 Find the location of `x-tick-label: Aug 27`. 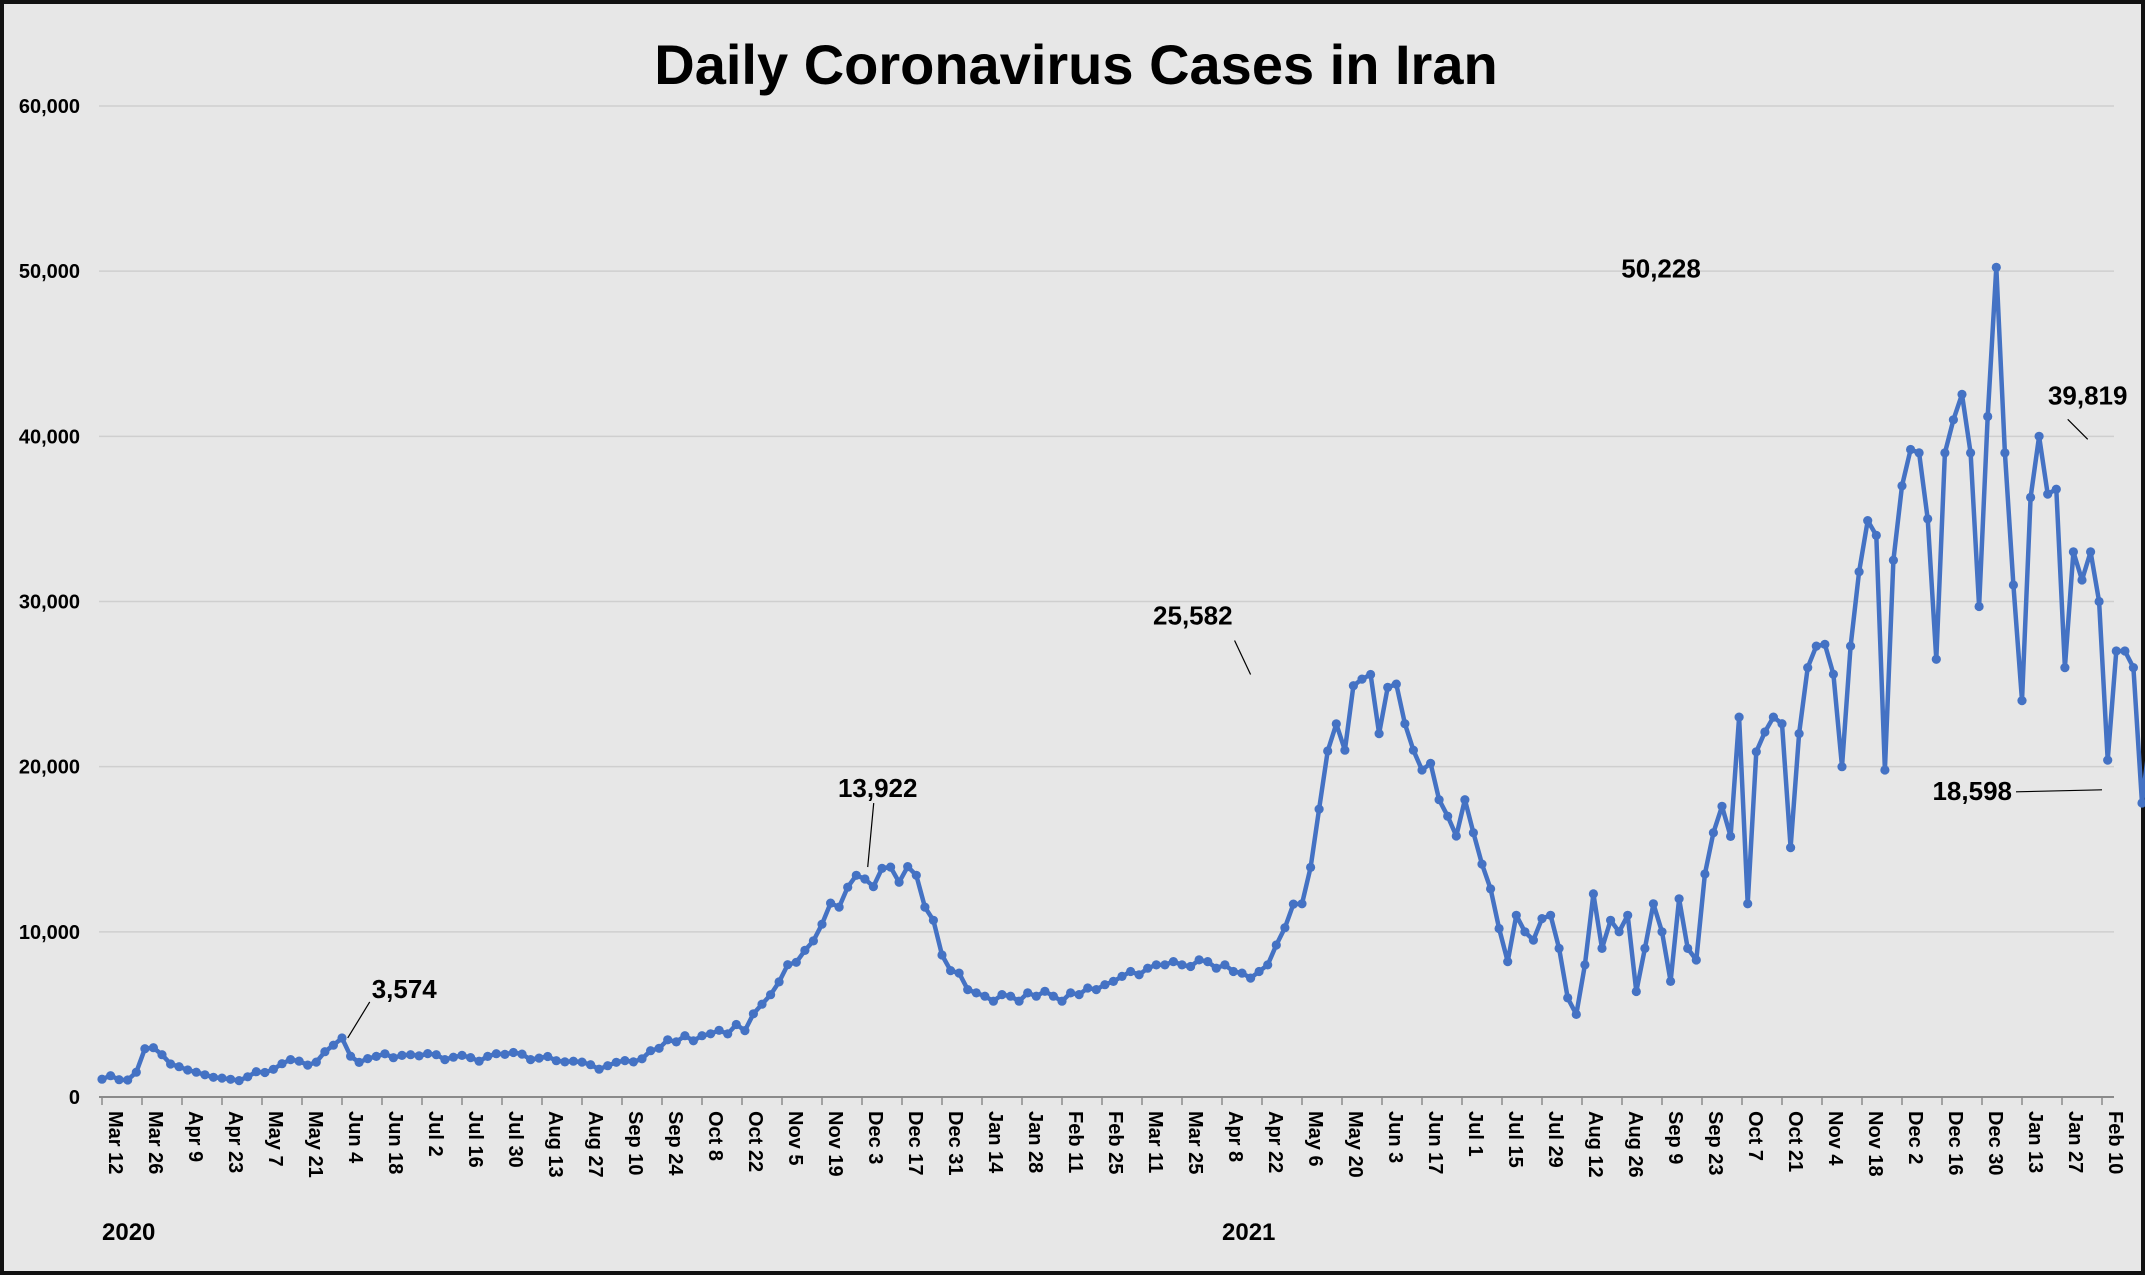

x-tick-label: Aug 27 is located at coordinates (595, 1144).